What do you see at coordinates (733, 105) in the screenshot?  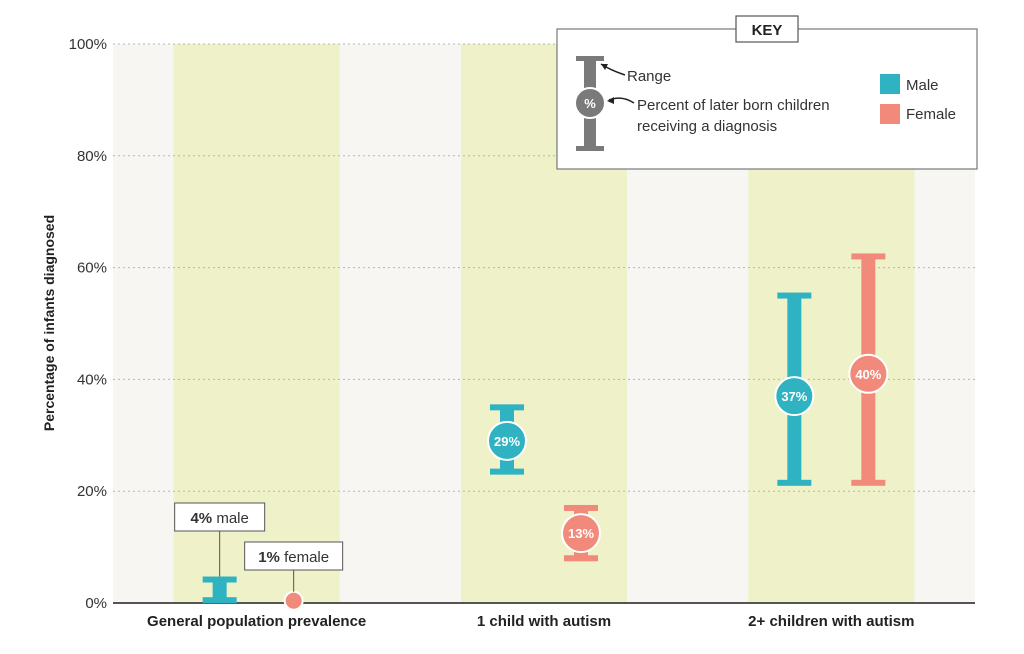 I see `key-percent-label-line1: Percent of later born children` at bounding box center [733, 105].